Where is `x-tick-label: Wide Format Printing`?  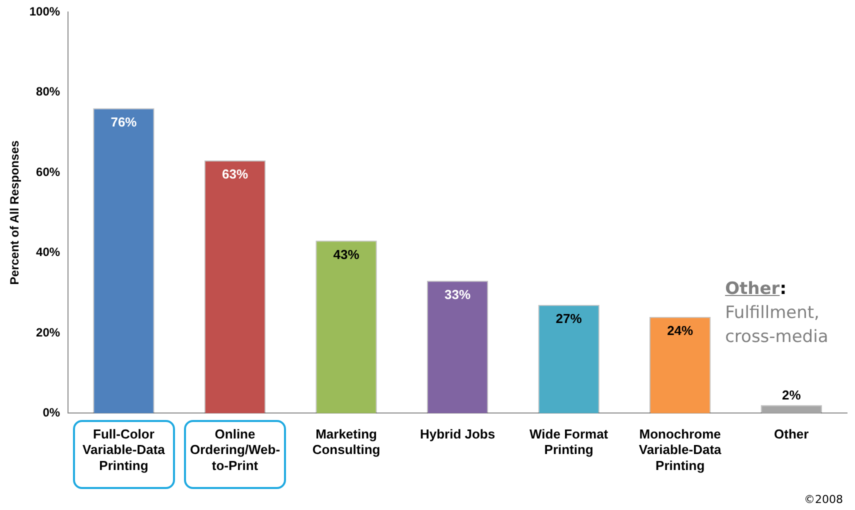
x-tick-label: Wide Format Printing is located at coordinates (569, 442).